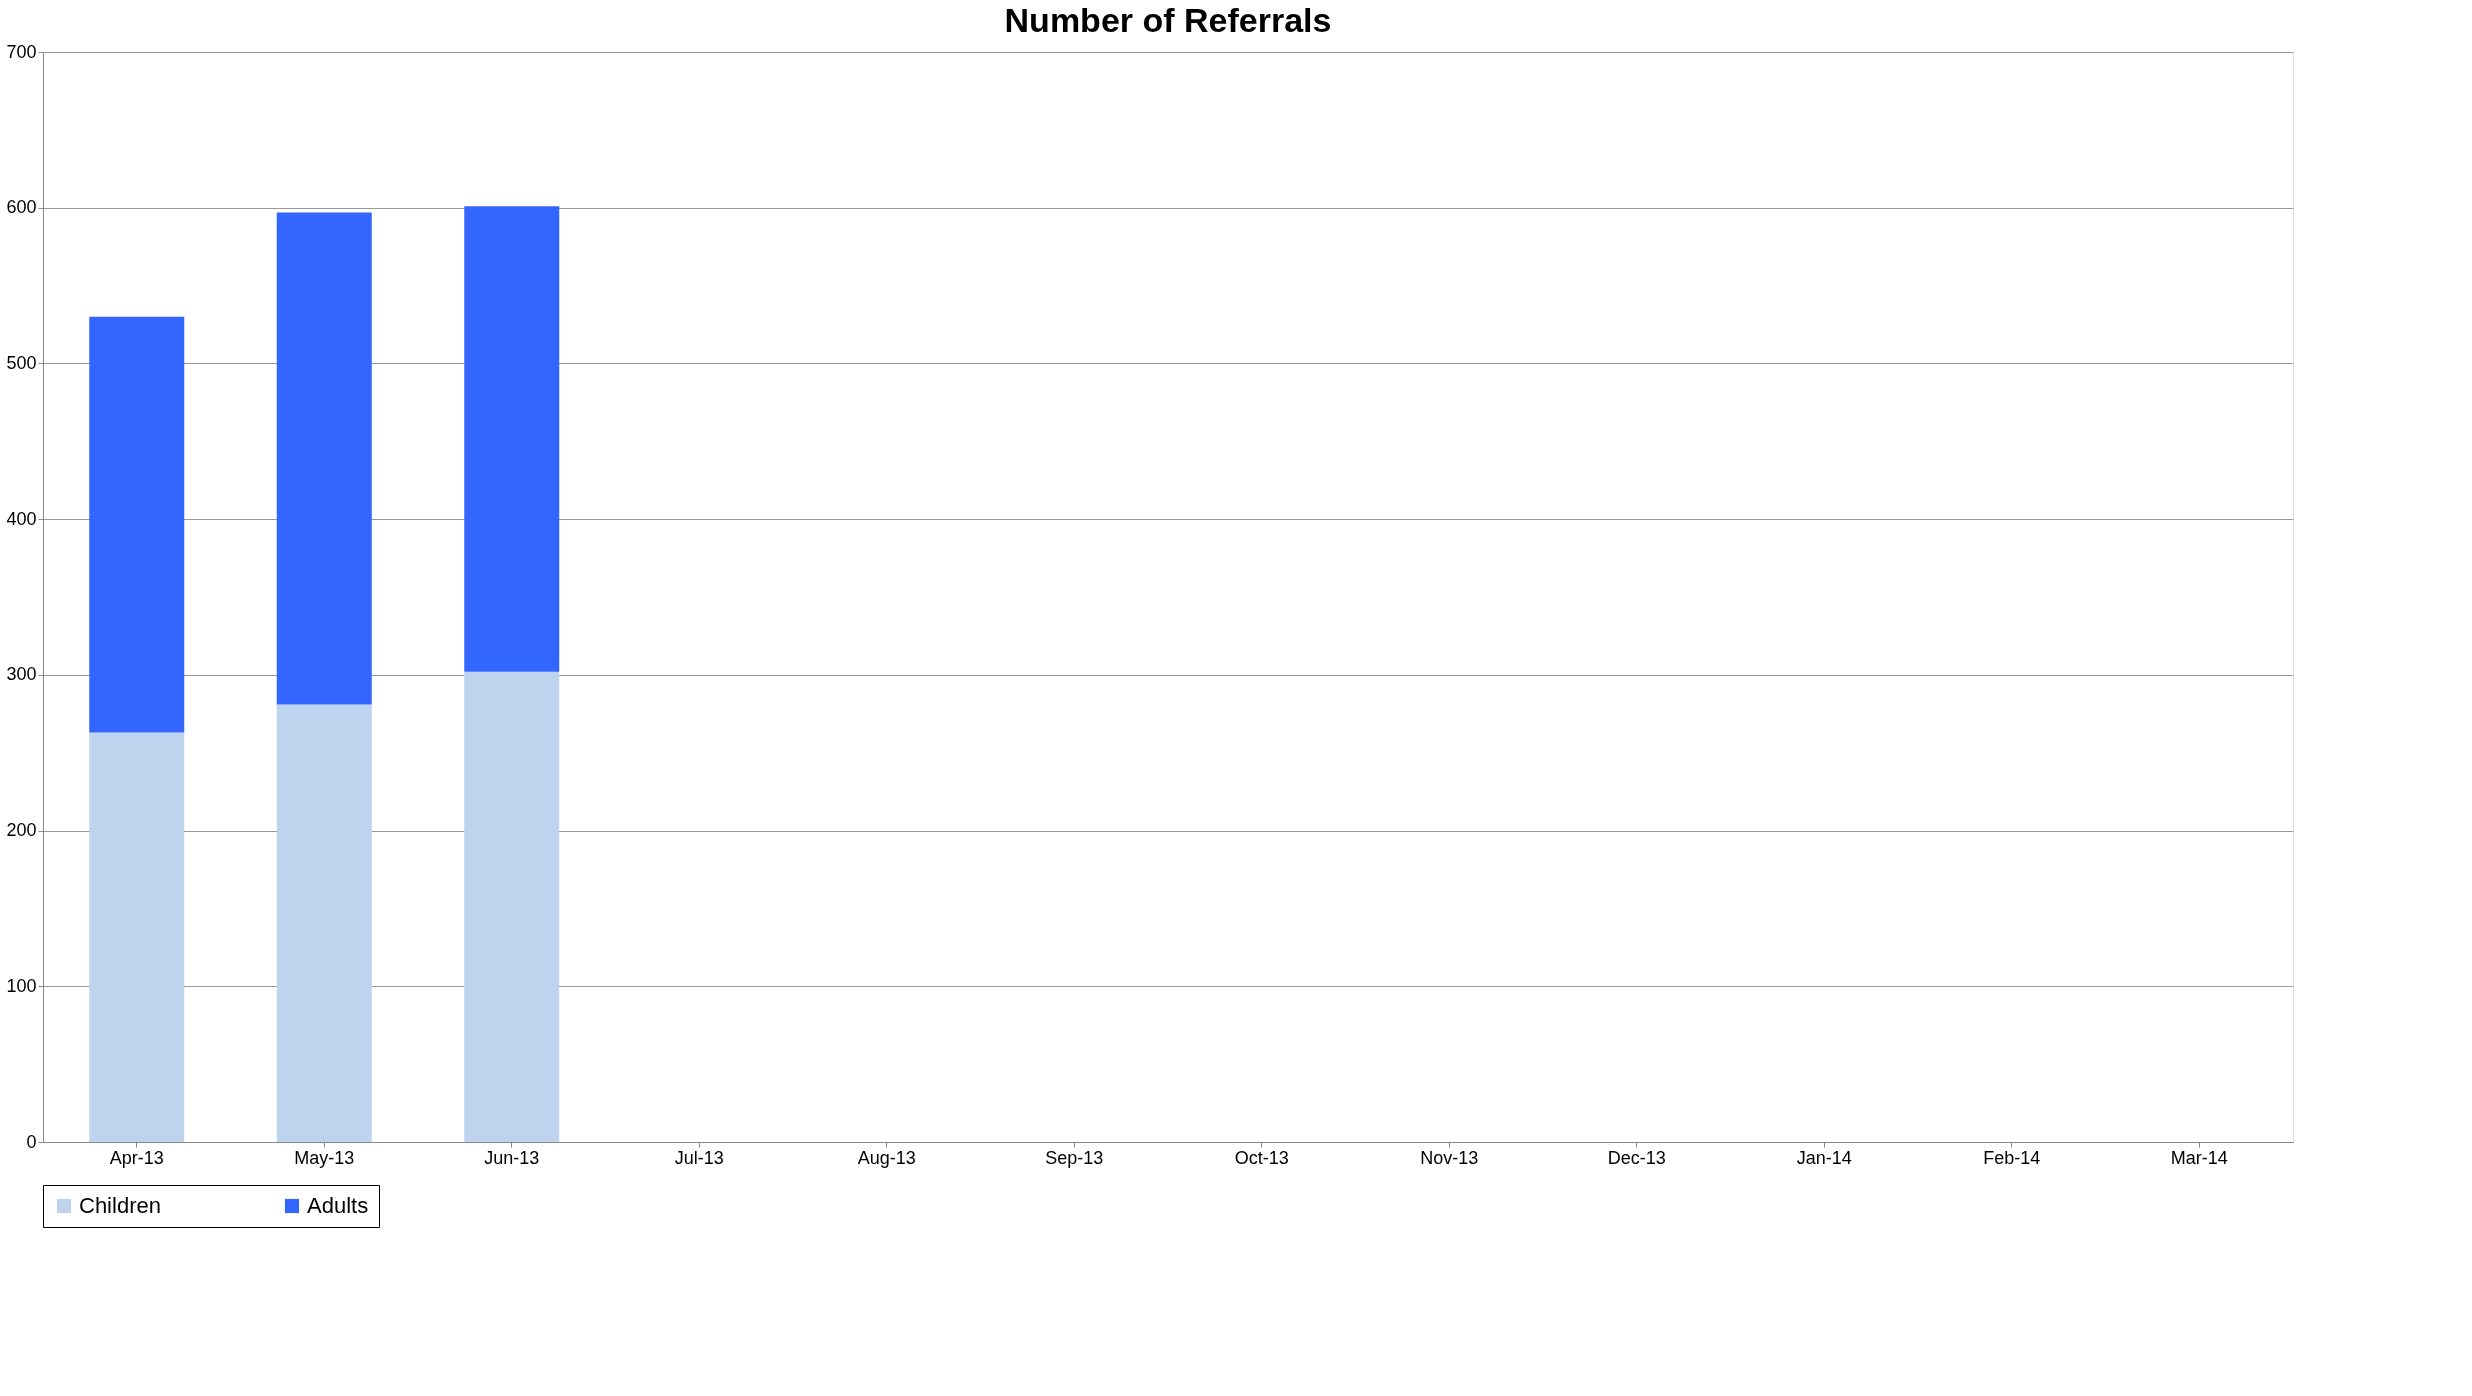  Describe the element at coordinates (1074, 1157) in the screenshot. I see `x-tick-label: Sep-13` at that location.